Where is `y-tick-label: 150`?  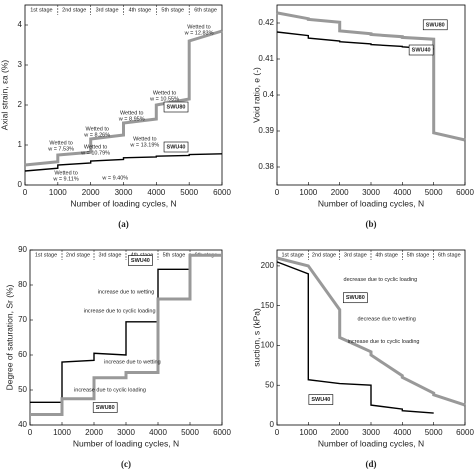 y-tick-label: 150 is located at coordinates (268, 305).